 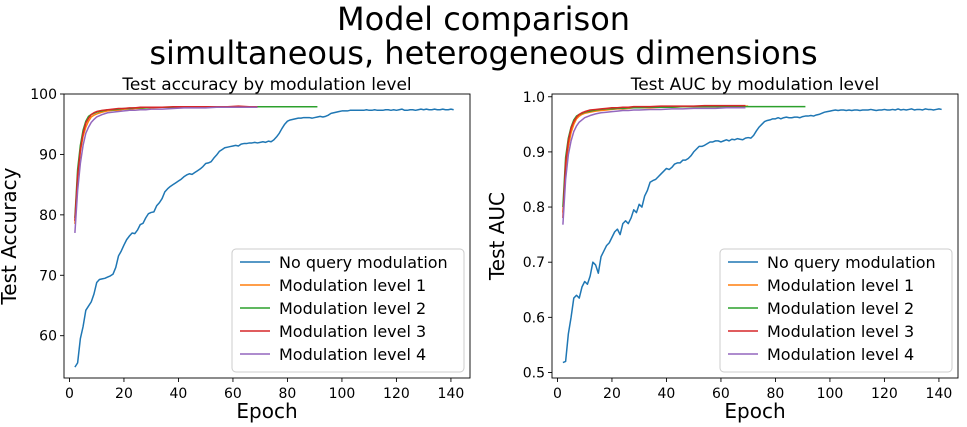 What do you see at coordinates (534, 208) in the screenshot?
I see `y-tick-label: 0.8` at bounding box center [534, 208].